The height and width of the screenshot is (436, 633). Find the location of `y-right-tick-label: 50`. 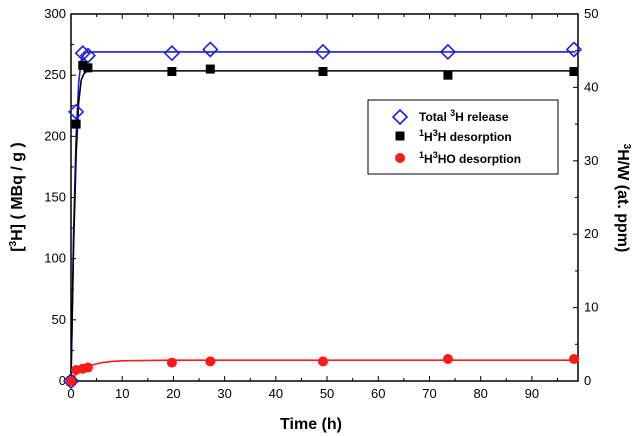

y-right-tick-label: 50 is located at coordinates (591, 13).